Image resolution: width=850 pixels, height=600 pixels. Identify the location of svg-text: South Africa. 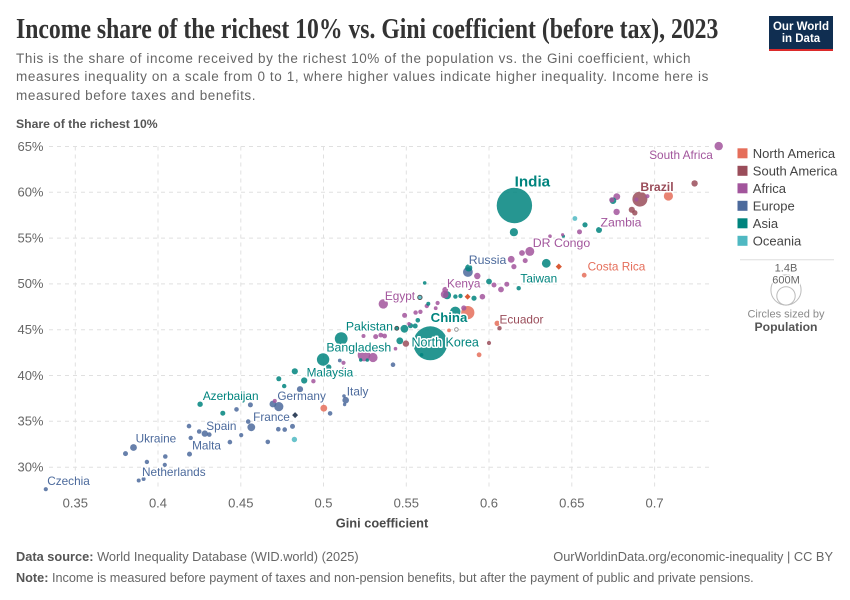
(681, 155).